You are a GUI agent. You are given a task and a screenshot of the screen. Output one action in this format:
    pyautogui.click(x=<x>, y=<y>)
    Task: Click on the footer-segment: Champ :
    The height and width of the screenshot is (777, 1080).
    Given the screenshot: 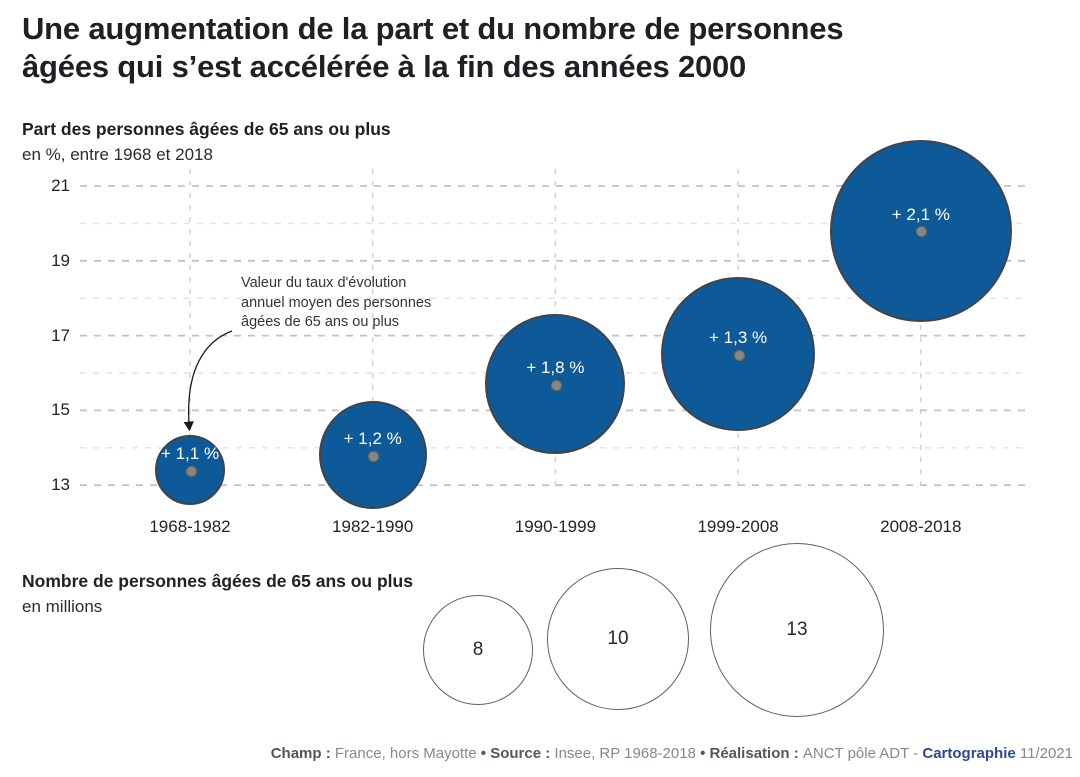 What is the action you would take?
    pyautogui.click(x=302, y=753)
    